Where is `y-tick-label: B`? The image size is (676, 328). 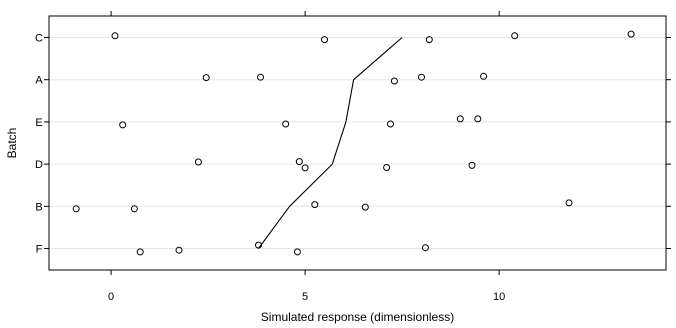 y-tick-label: B is located at coordinates (38, 207).